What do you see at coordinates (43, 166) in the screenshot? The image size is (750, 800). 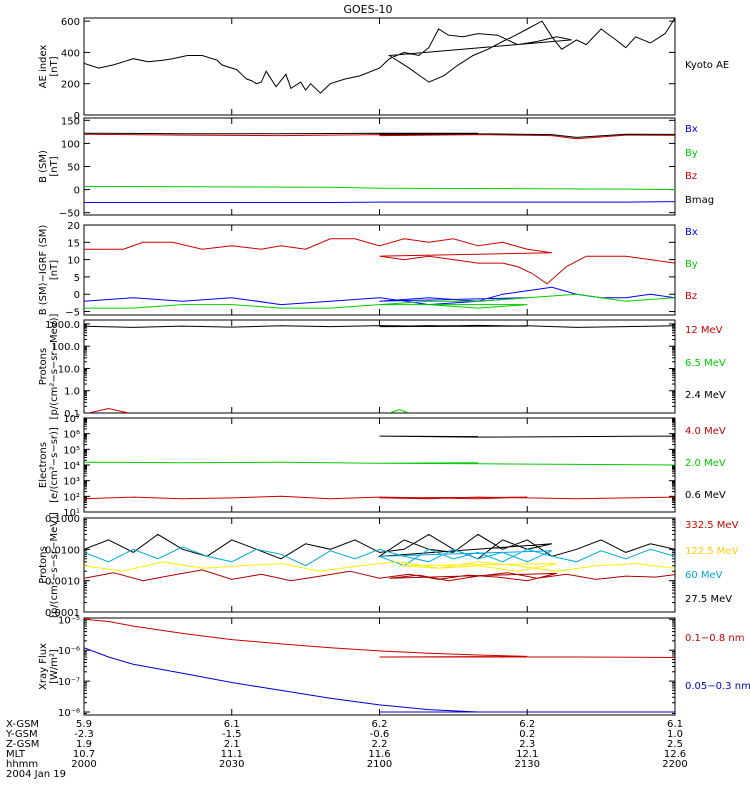 I see `y-axis-label: B (SM)` at bounding box center [43, 166].